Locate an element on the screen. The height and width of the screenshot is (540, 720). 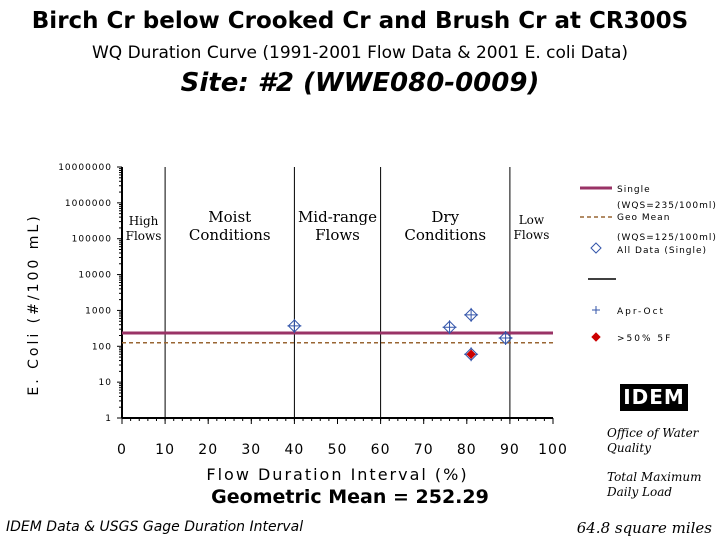
x-tick-label: 30 is located at coordinates (251, 450).